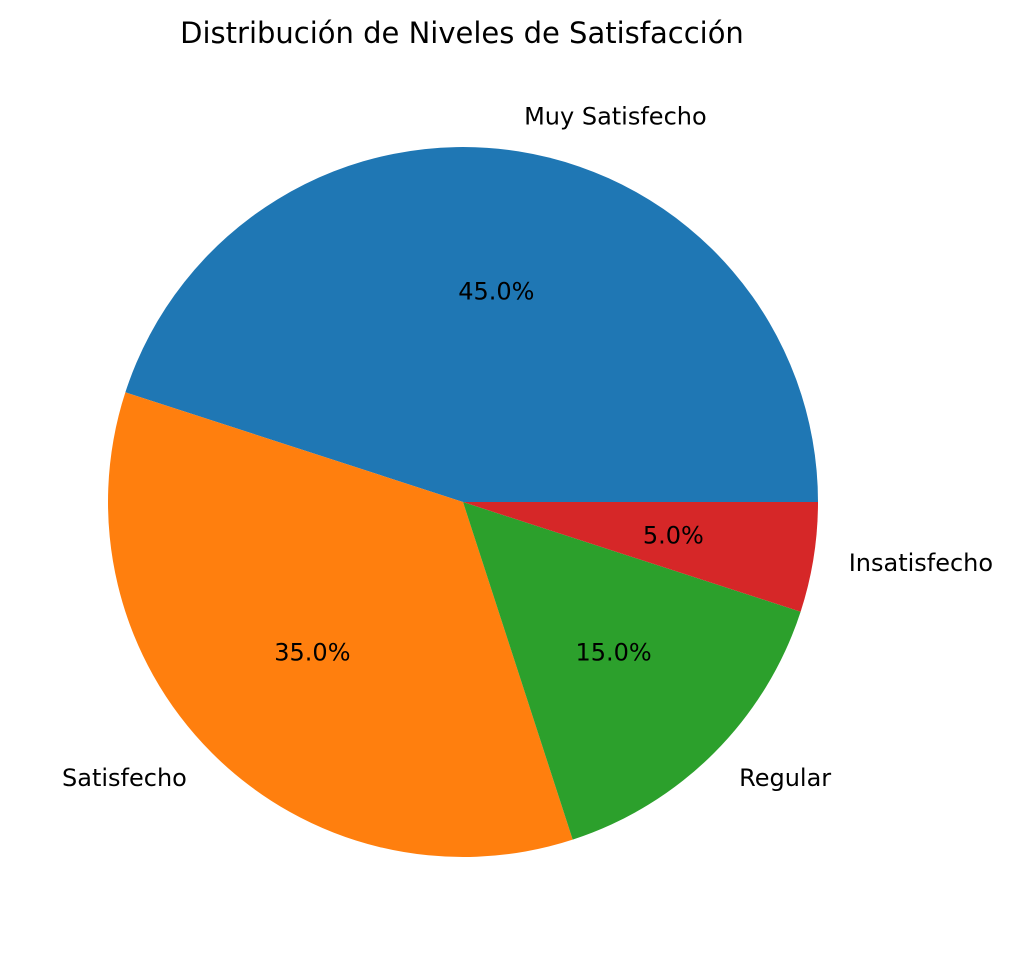 Image resolution: width=1028 pixels, height=969 pixels. Describe the element at coordinates (785, 778) in the screenshot. I see `pie-category-label-regular: Regular` at that location.